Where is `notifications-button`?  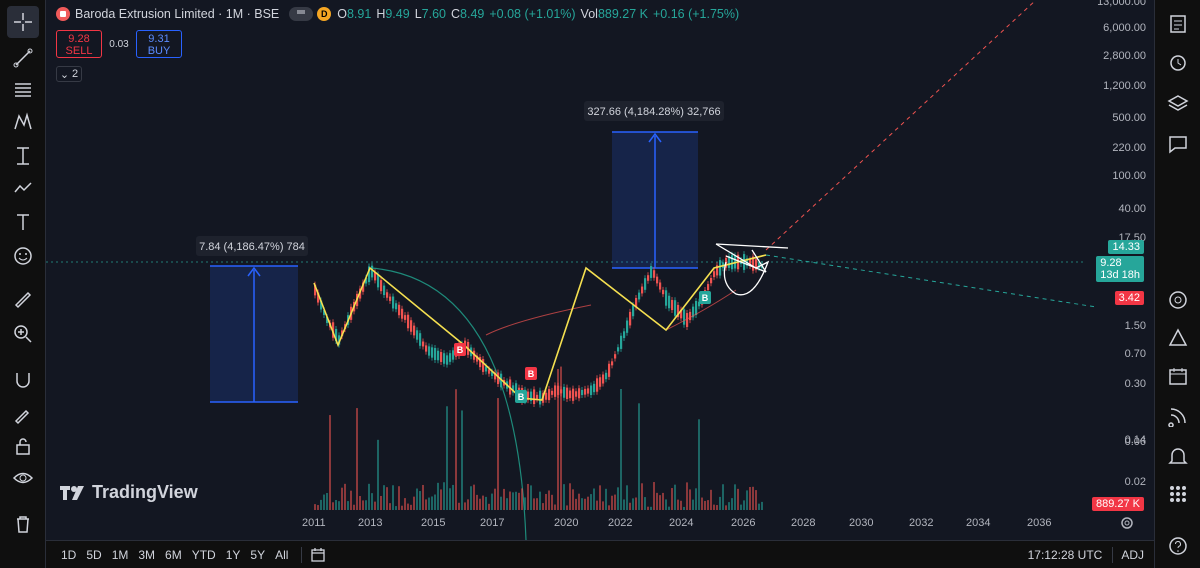
notifications-button is located at coordinates (1178, 456).